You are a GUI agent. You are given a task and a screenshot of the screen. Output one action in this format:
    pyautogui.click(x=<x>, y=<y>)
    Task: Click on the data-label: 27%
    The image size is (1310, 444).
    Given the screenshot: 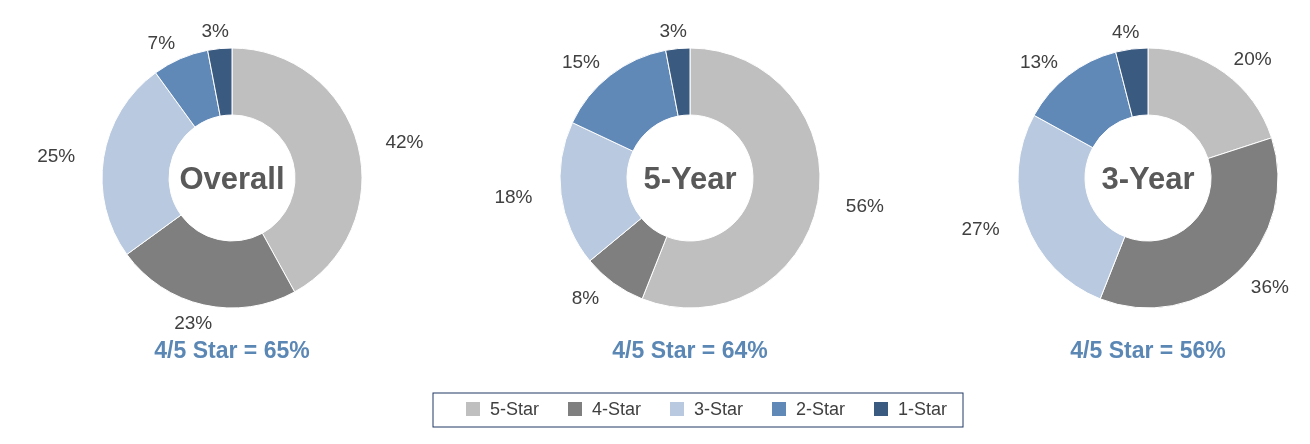 What is the action you would take?
    pyautogui.click(x=980, y=228)
    